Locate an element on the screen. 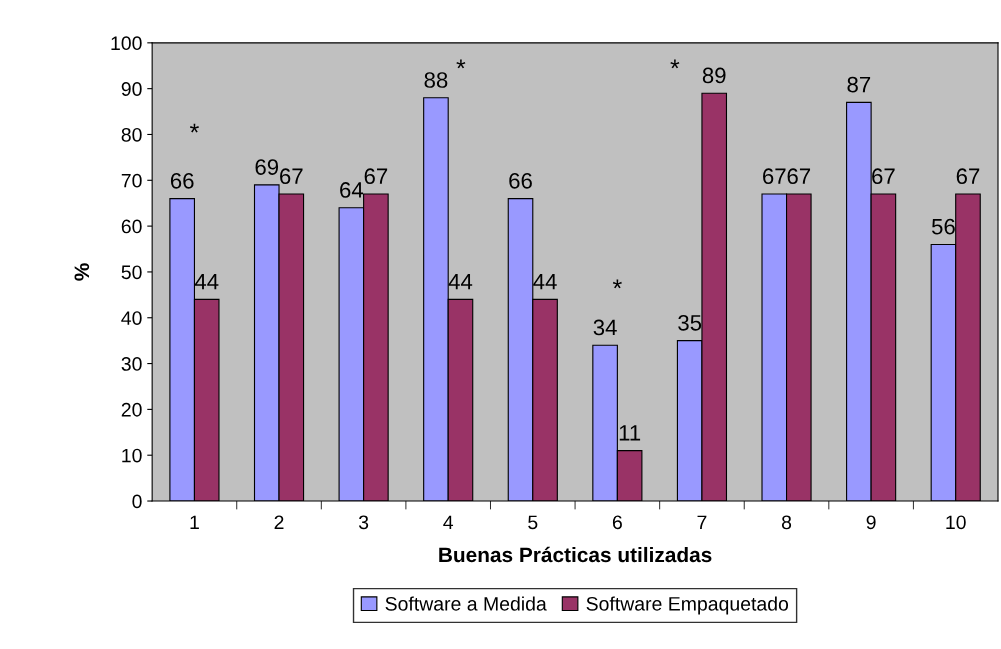 This screenshot has width=1001, height=649. x-axis-title: Buenas Prácticas utilizadas is located at coordinates (575, 554).